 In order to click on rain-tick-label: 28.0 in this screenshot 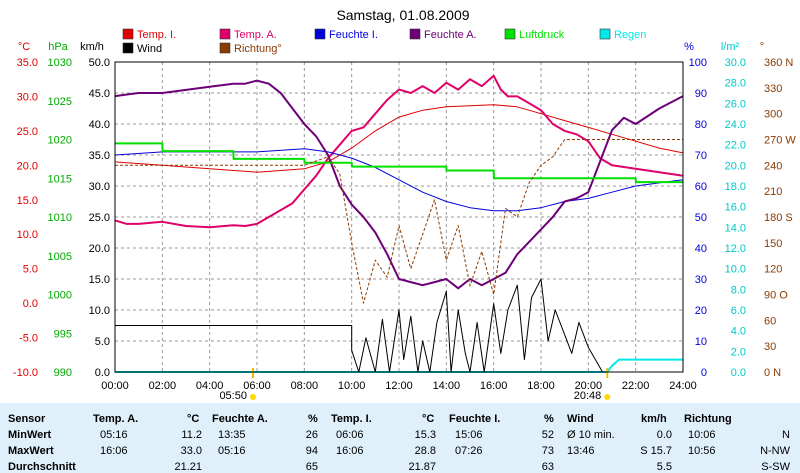, I will do `click(735, 84)`.